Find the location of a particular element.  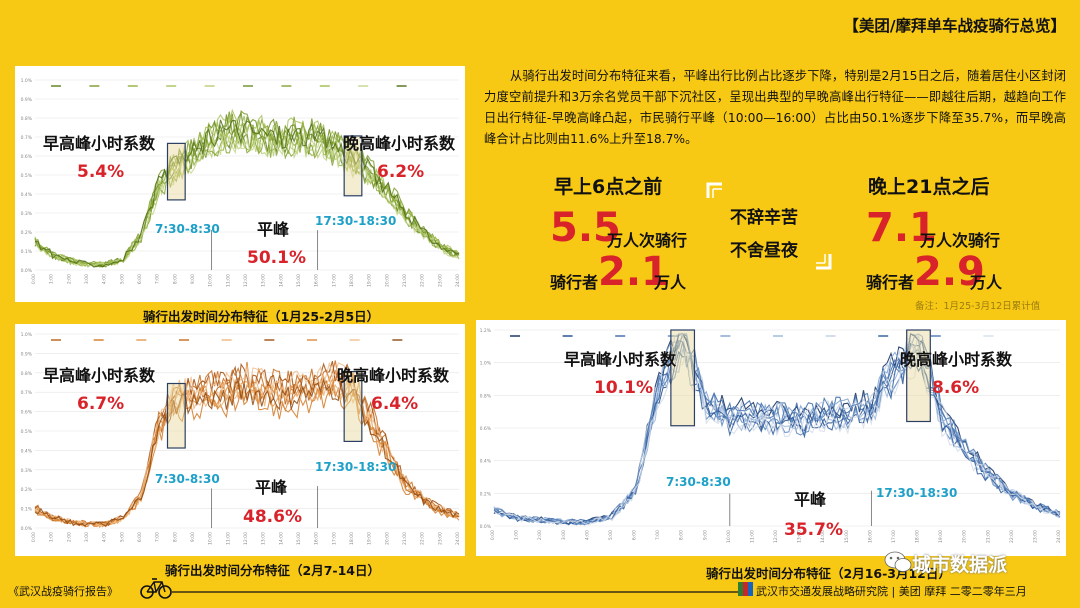

x-tick-label: 7:00 is located at coordinates (158, 537).